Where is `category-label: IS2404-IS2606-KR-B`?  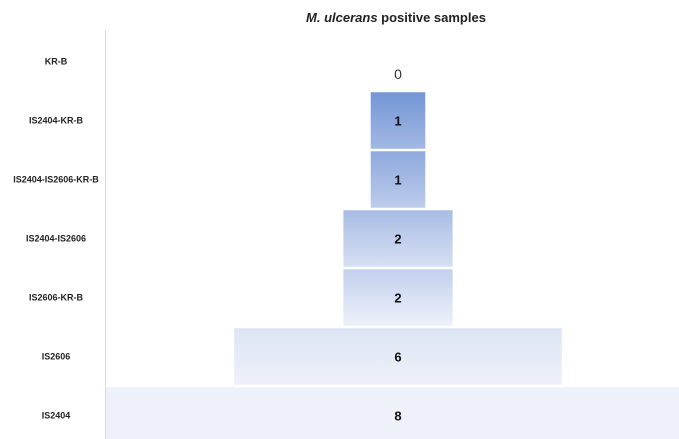
category-label: IS2404-IS2606-KR-B is located at coordinates (56, 180).